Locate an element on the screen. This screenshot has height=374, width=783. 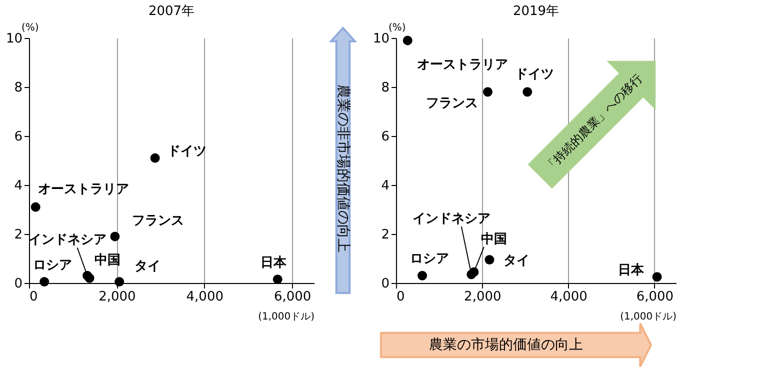
chart-title: 2019年 is located at coordinates (536, 11).